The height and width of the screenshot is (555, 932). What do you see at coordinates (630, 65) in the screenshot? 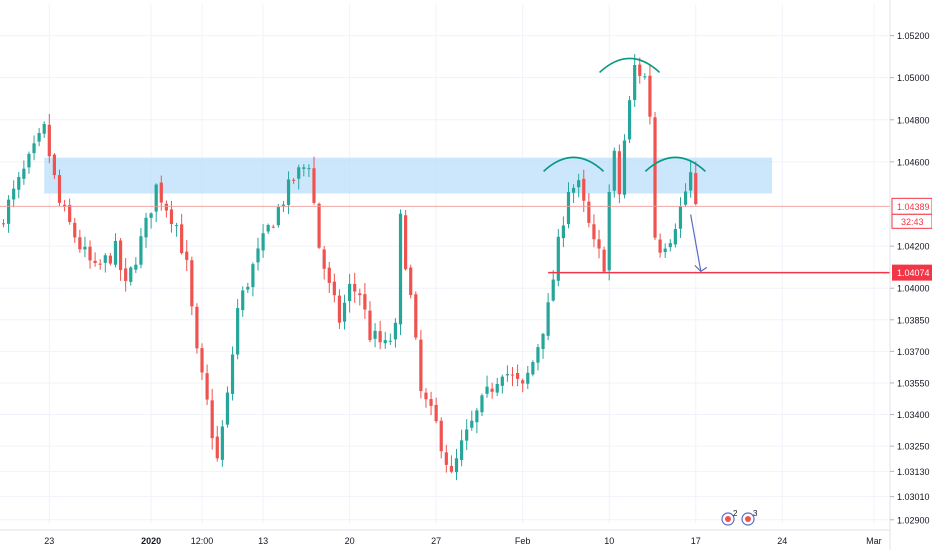
I see `head-arc` at bounding box center [630, 65].